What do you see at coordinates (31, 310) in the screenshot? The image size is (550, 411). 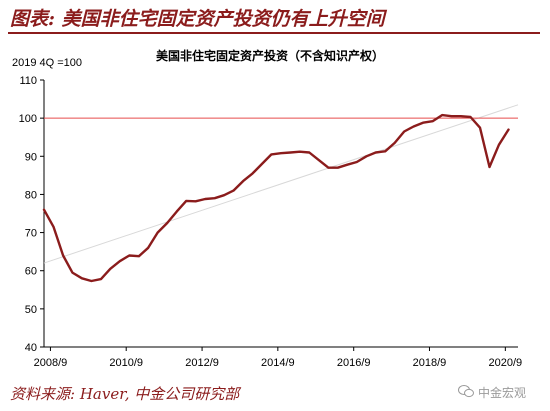 I see `y-tick-label: 50` at bounding box center [31, 310].